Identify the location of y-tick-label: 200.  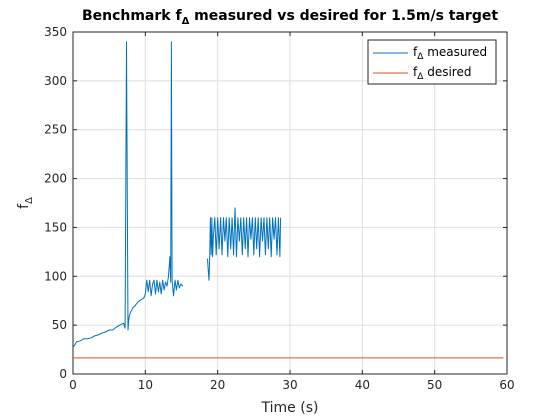
(55, 179).